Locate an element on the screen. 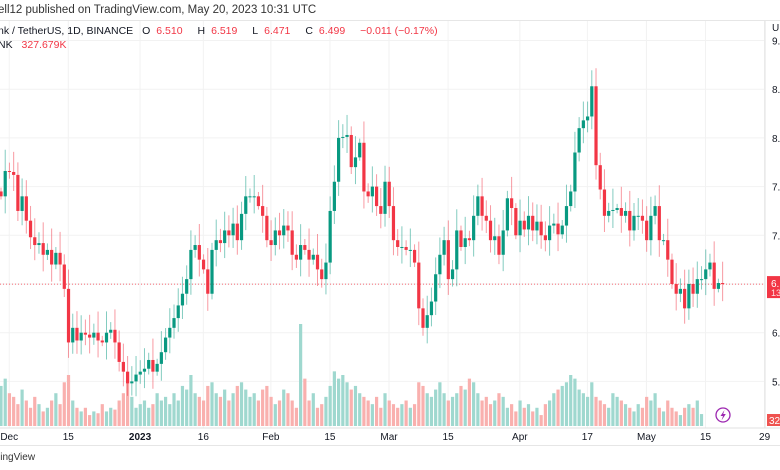 This screenshot has height=470, width=780. time-tick-label: Apr is located at coordinates (520, 437).